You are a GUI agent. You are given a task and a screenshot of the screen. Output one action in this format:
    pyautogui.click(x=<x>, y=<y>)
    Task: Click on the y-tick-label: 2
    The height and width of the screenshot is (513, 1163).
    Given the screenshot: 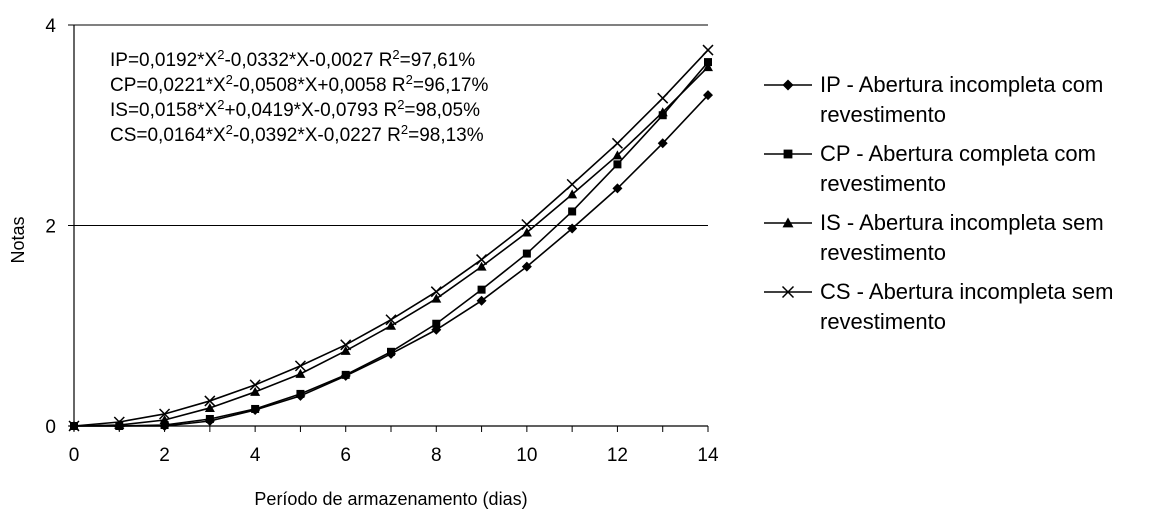 What is the action you would take?
    pyautogui.click(x=50, y=227)
    